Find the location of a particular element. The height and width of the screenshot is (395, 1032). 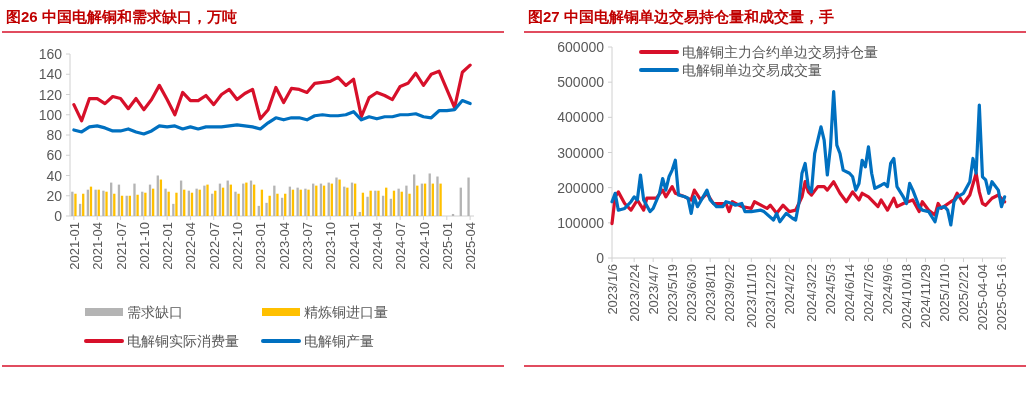

x-tick-label: 2023/6/30 is located at coordinates (692, 293).